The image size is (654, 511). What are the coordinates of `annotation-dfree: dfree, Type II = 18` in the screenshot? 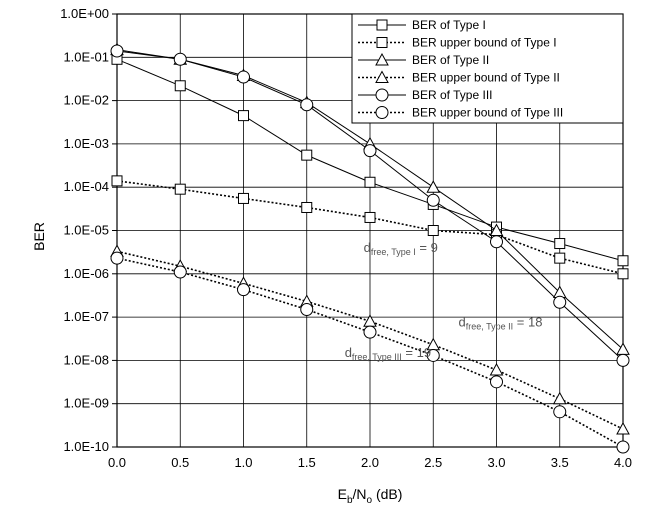 It's located at (501, 323).